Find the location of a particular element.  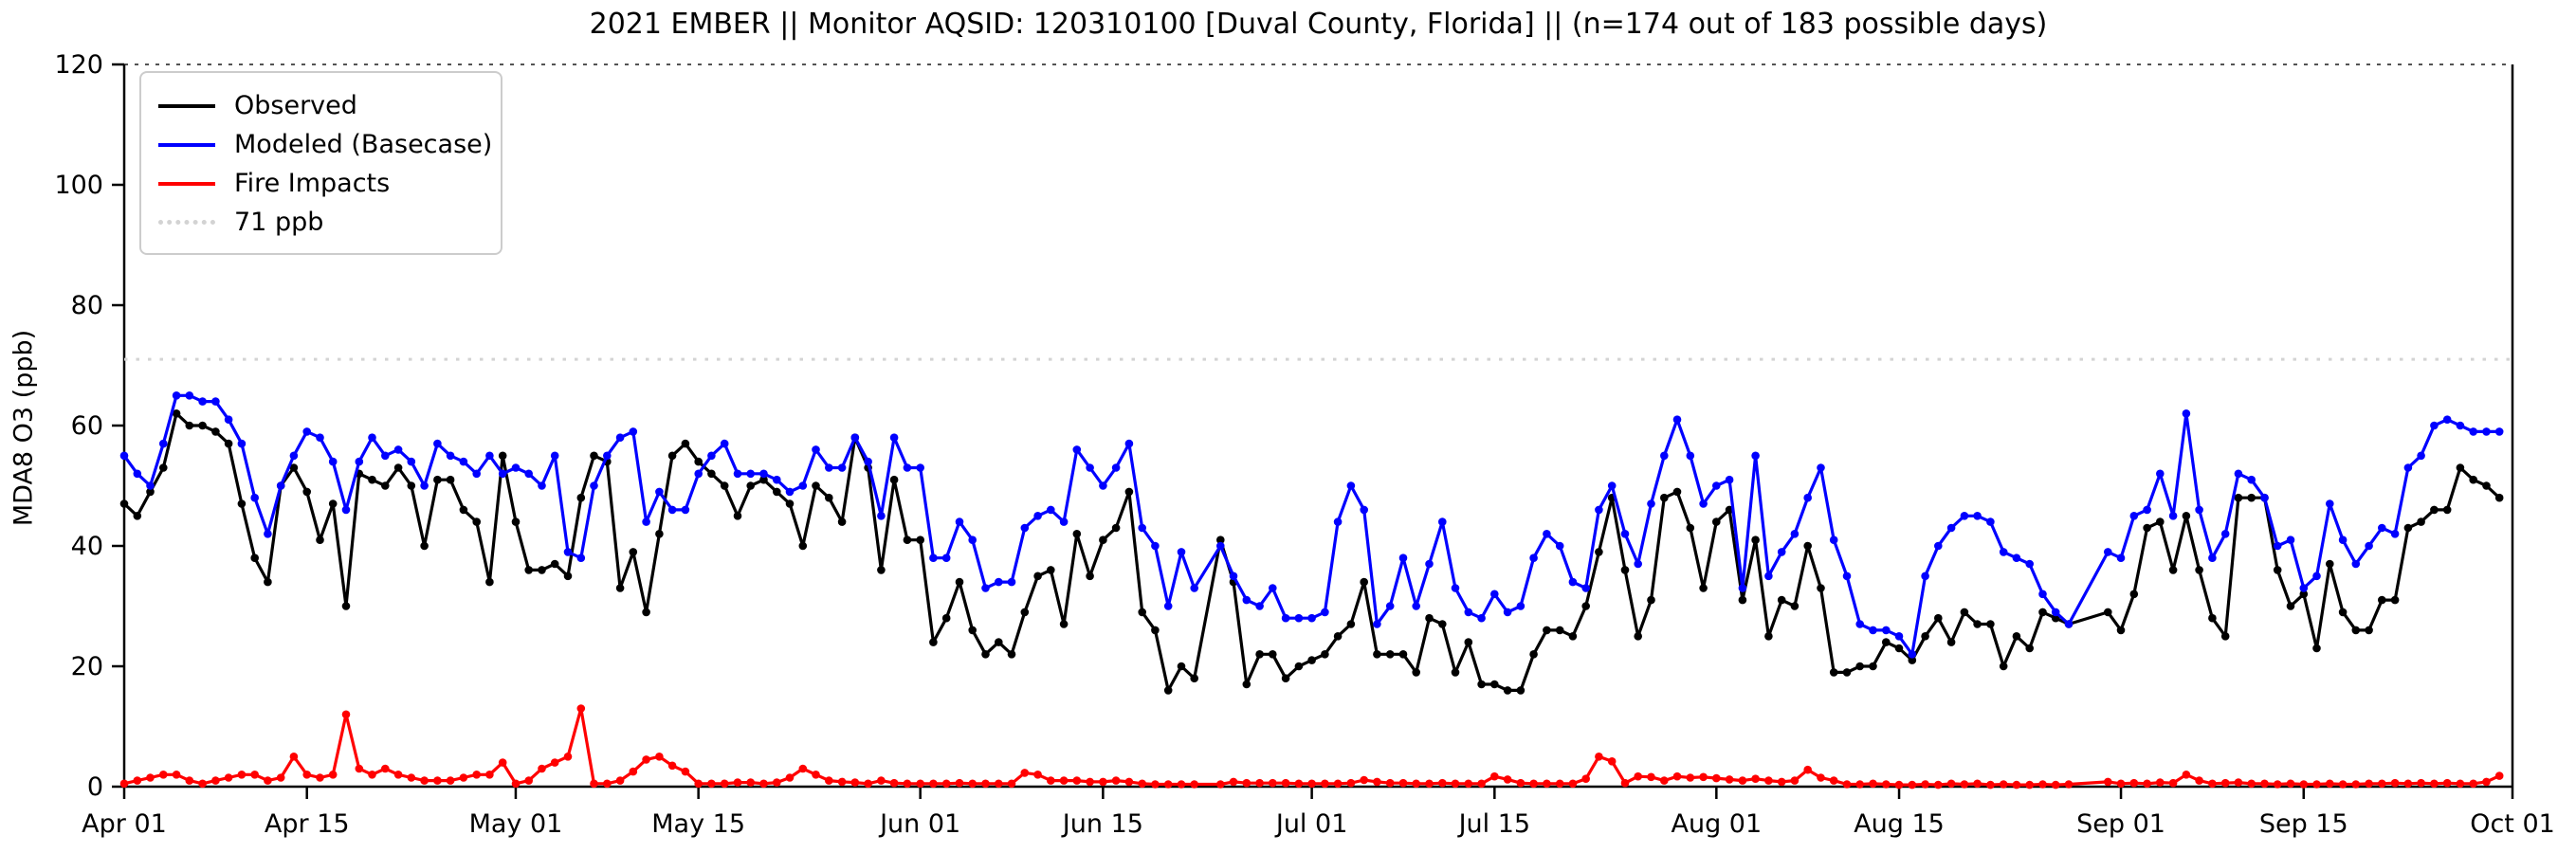

legend-item-fire-impacts: Fire Impacts is located at coordinates (321, 183).